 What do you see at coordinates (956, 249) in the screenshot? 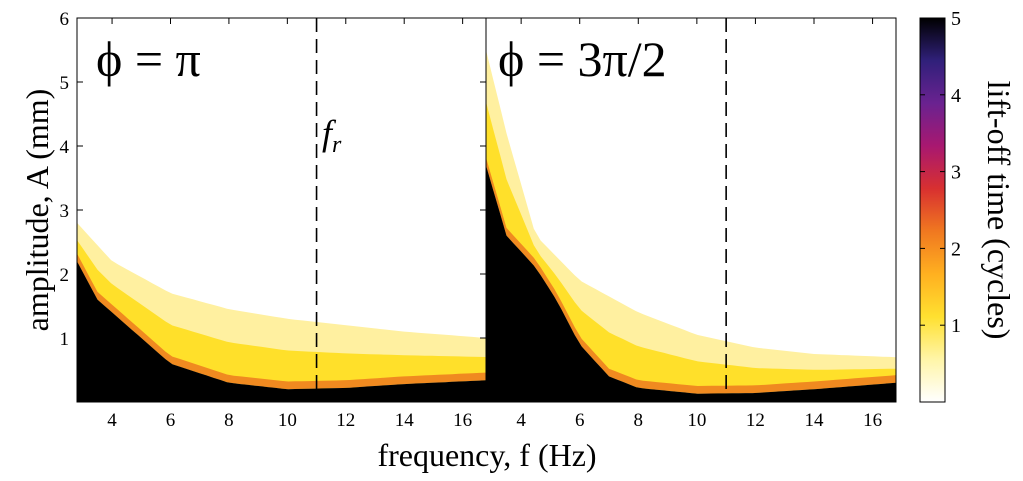
I see `colorbar-tick-label: 2` at bounding box center [956, 249].